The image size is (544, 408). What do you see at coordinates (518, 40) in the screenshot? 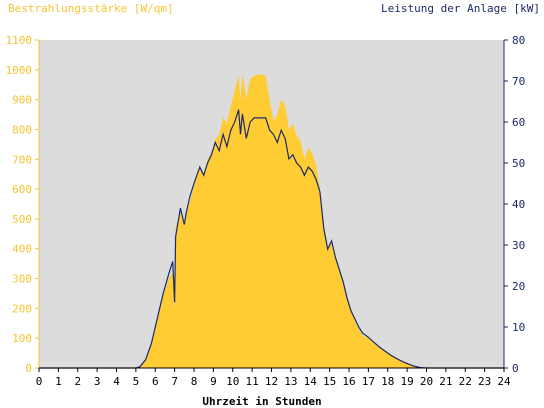
I see `right-tick-label: 80` at bounding box center [518, 40].